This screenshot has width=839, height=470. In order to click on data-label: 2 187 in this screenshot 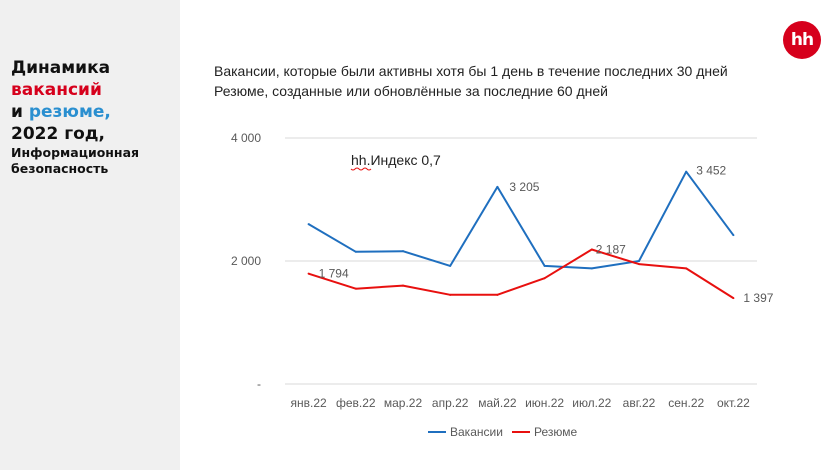, I will do `click(611, 249)`.